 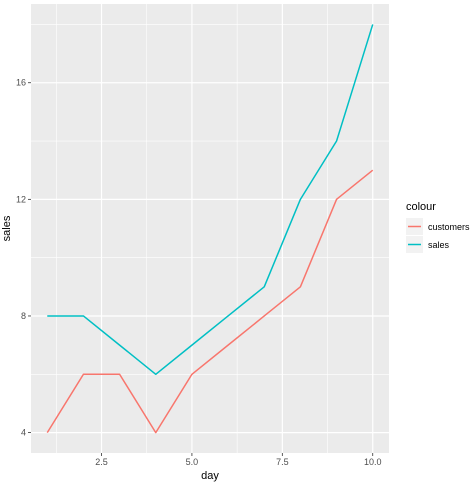 I want to click on legend: colour customers sales, so click(x=438, y=227).